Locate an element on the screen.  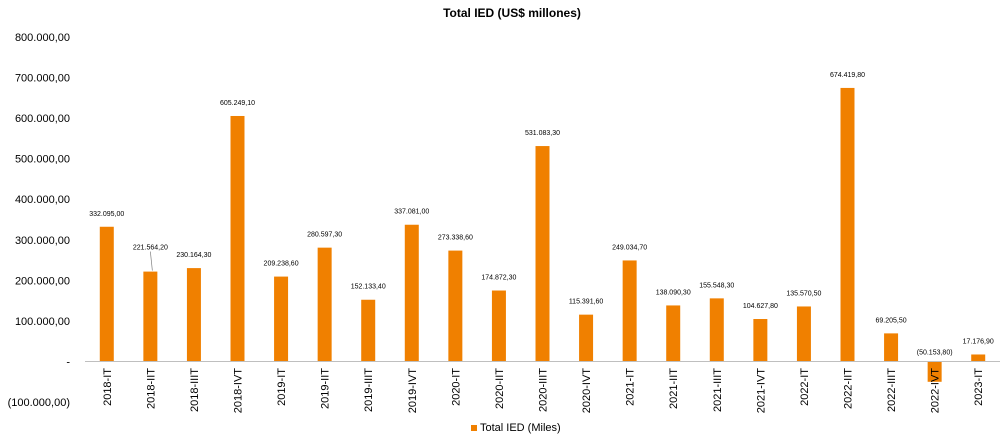
data-label: 674.419,80 is located at coordinates (847, 75).